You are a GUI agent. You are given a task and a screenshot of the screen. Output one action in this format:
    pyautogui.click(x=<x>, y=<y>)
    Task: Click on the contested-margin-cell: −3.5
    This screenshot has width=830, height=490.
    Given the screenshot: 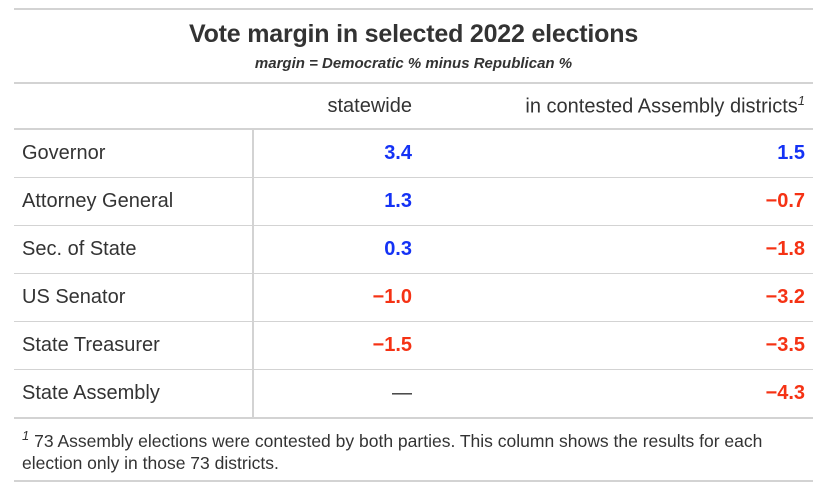 What is the action you would take?
    pyautogui.click(x=616, y=345)
    